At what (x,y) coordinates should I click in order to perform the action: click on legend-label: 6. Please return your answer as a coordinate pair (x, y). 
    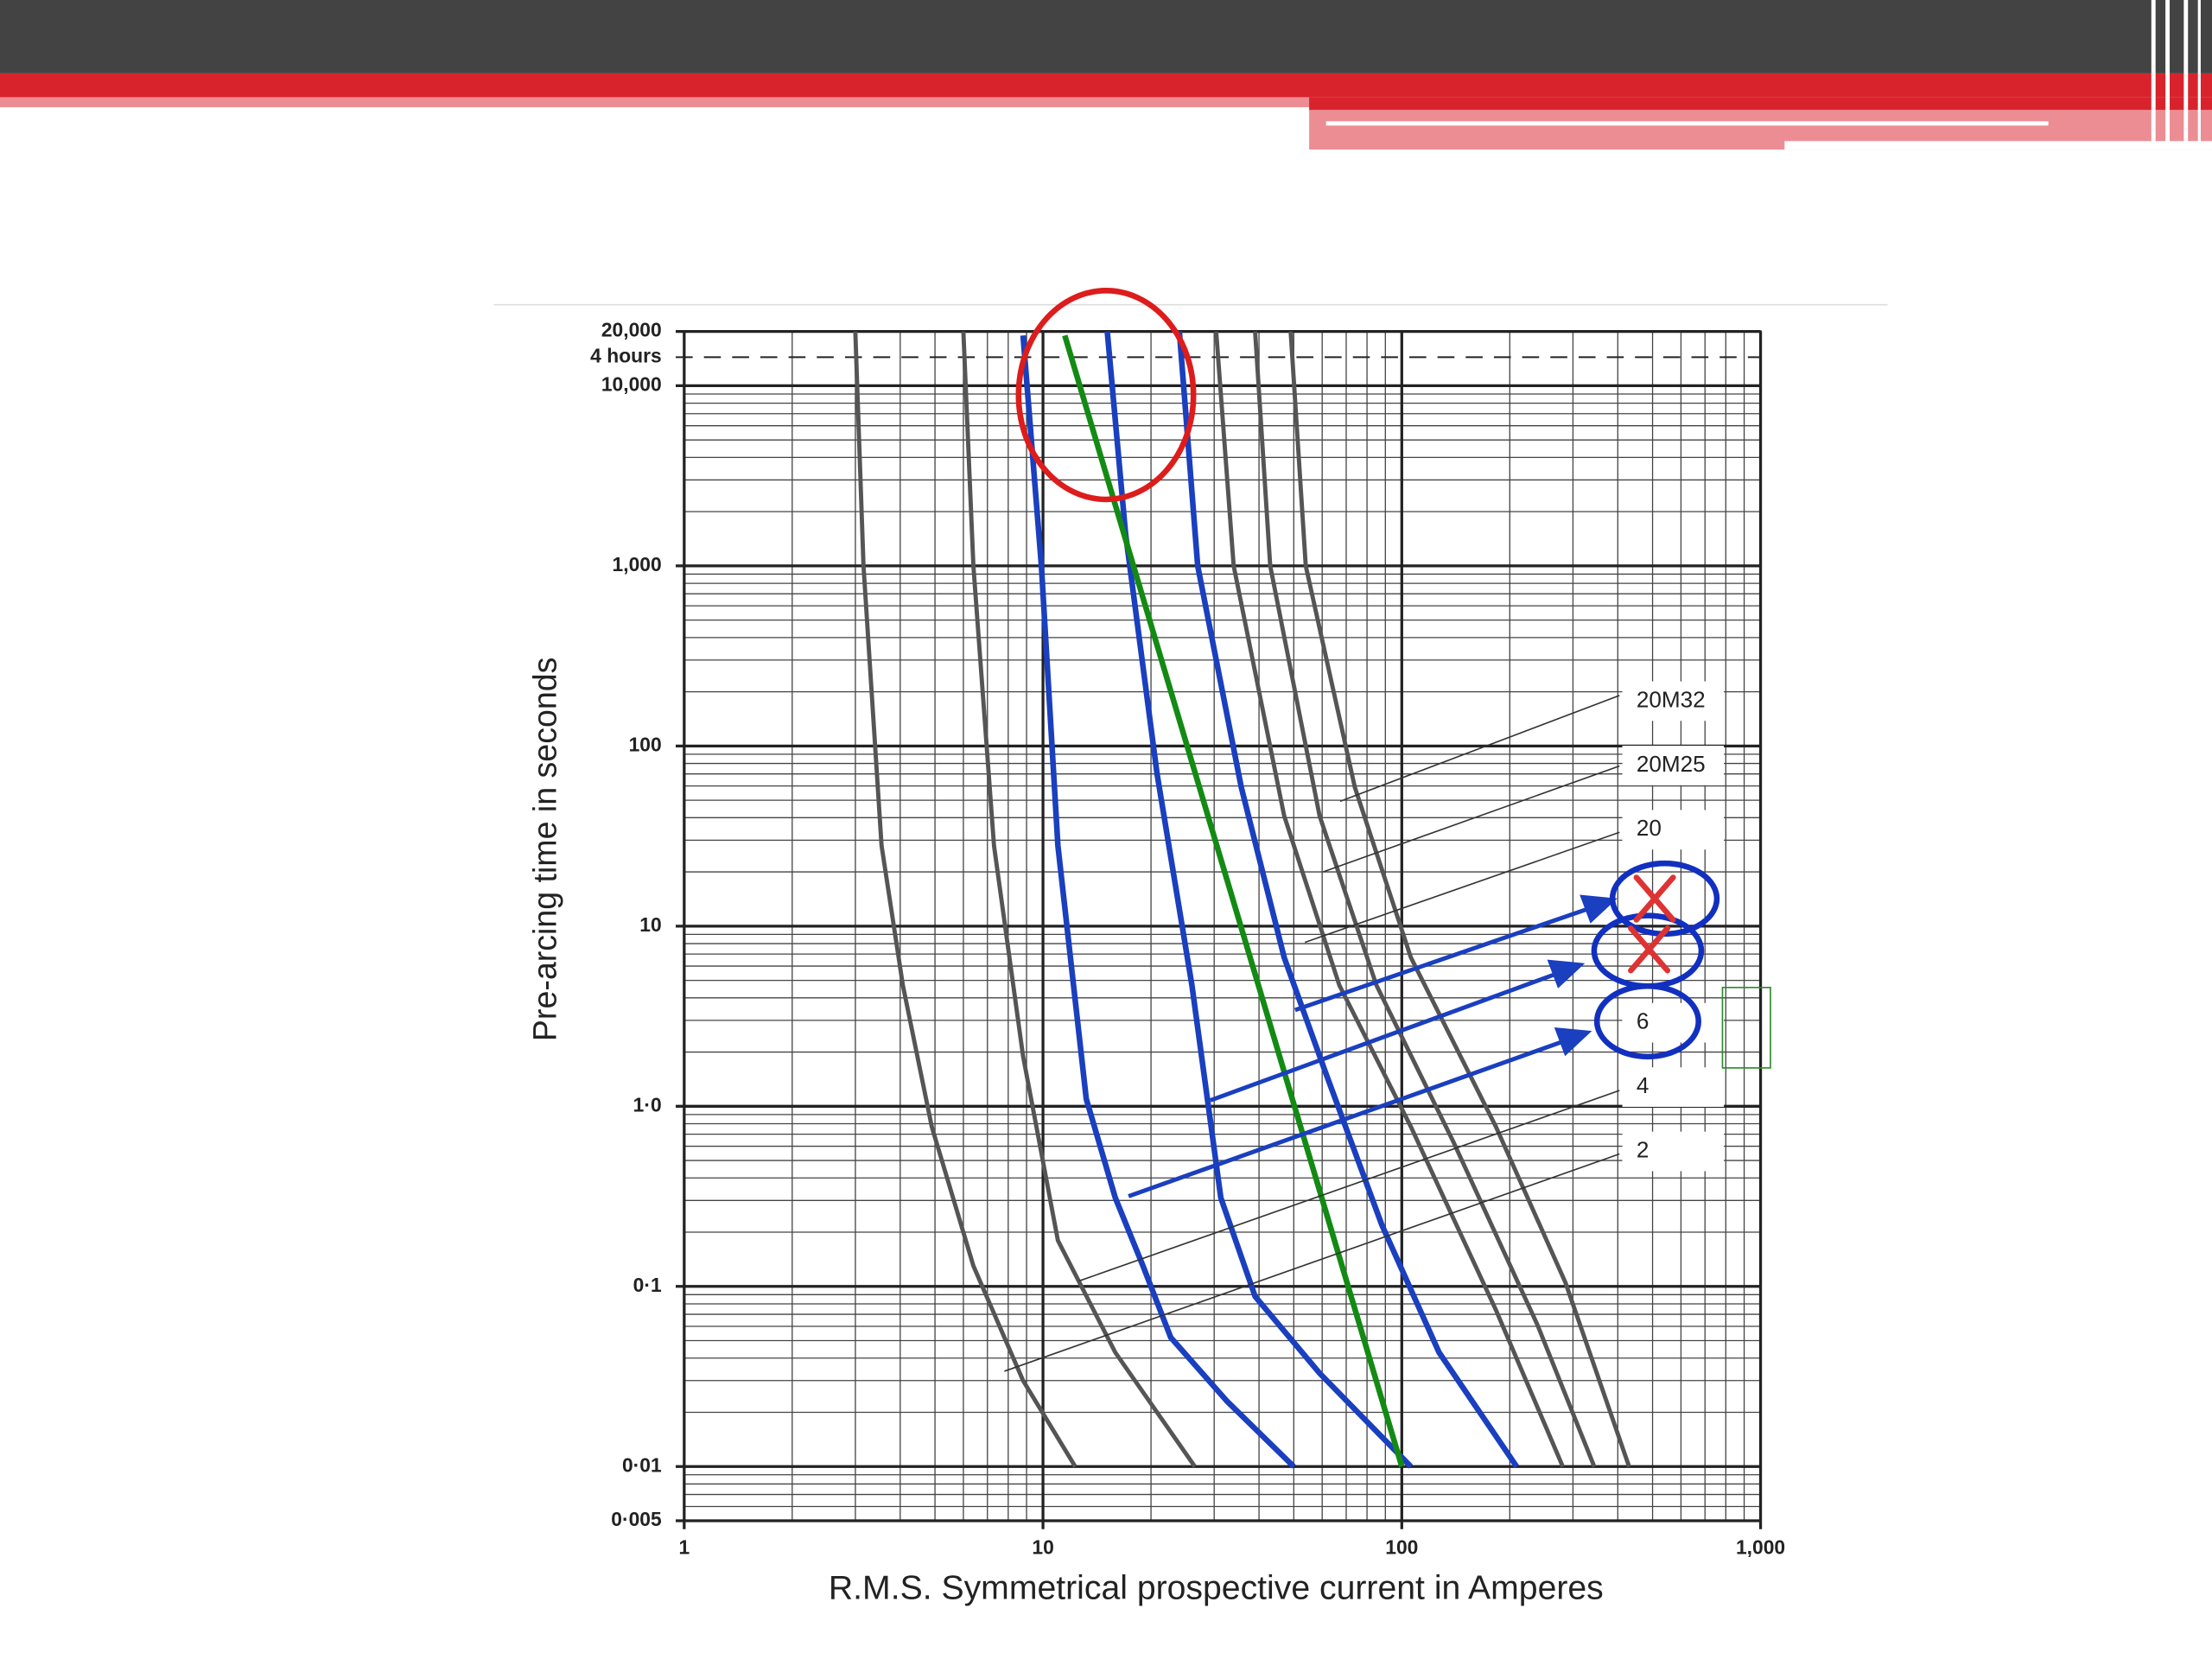
    Looking at the image, I should click on (1643, 1021).